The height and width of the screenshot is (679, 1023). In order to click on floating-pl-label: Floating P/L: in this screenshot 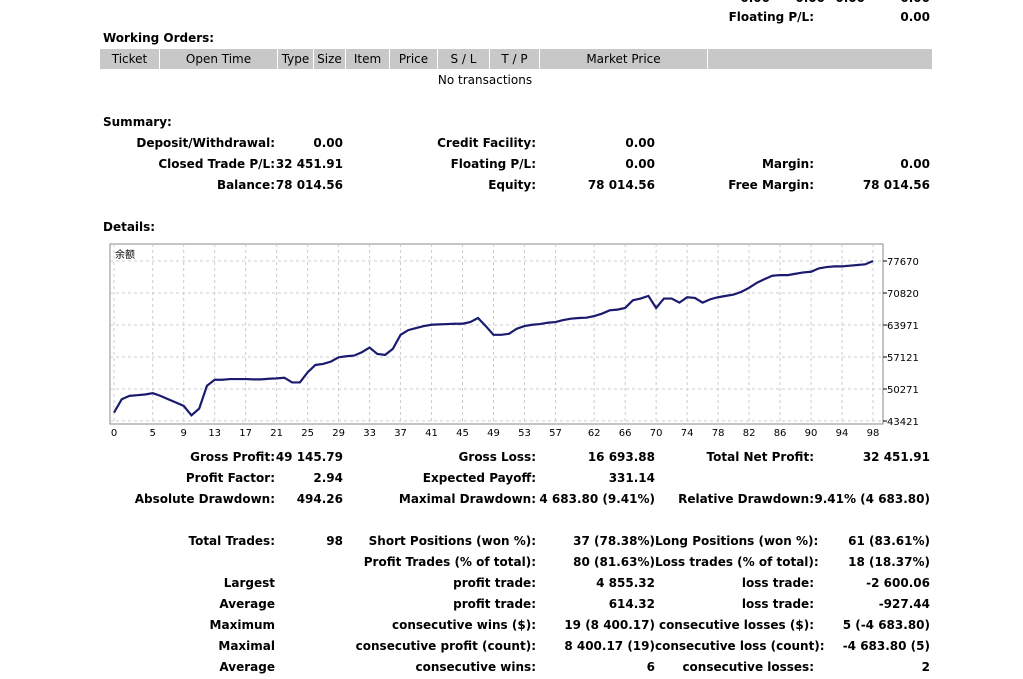, I will do `click(771, 17)`.